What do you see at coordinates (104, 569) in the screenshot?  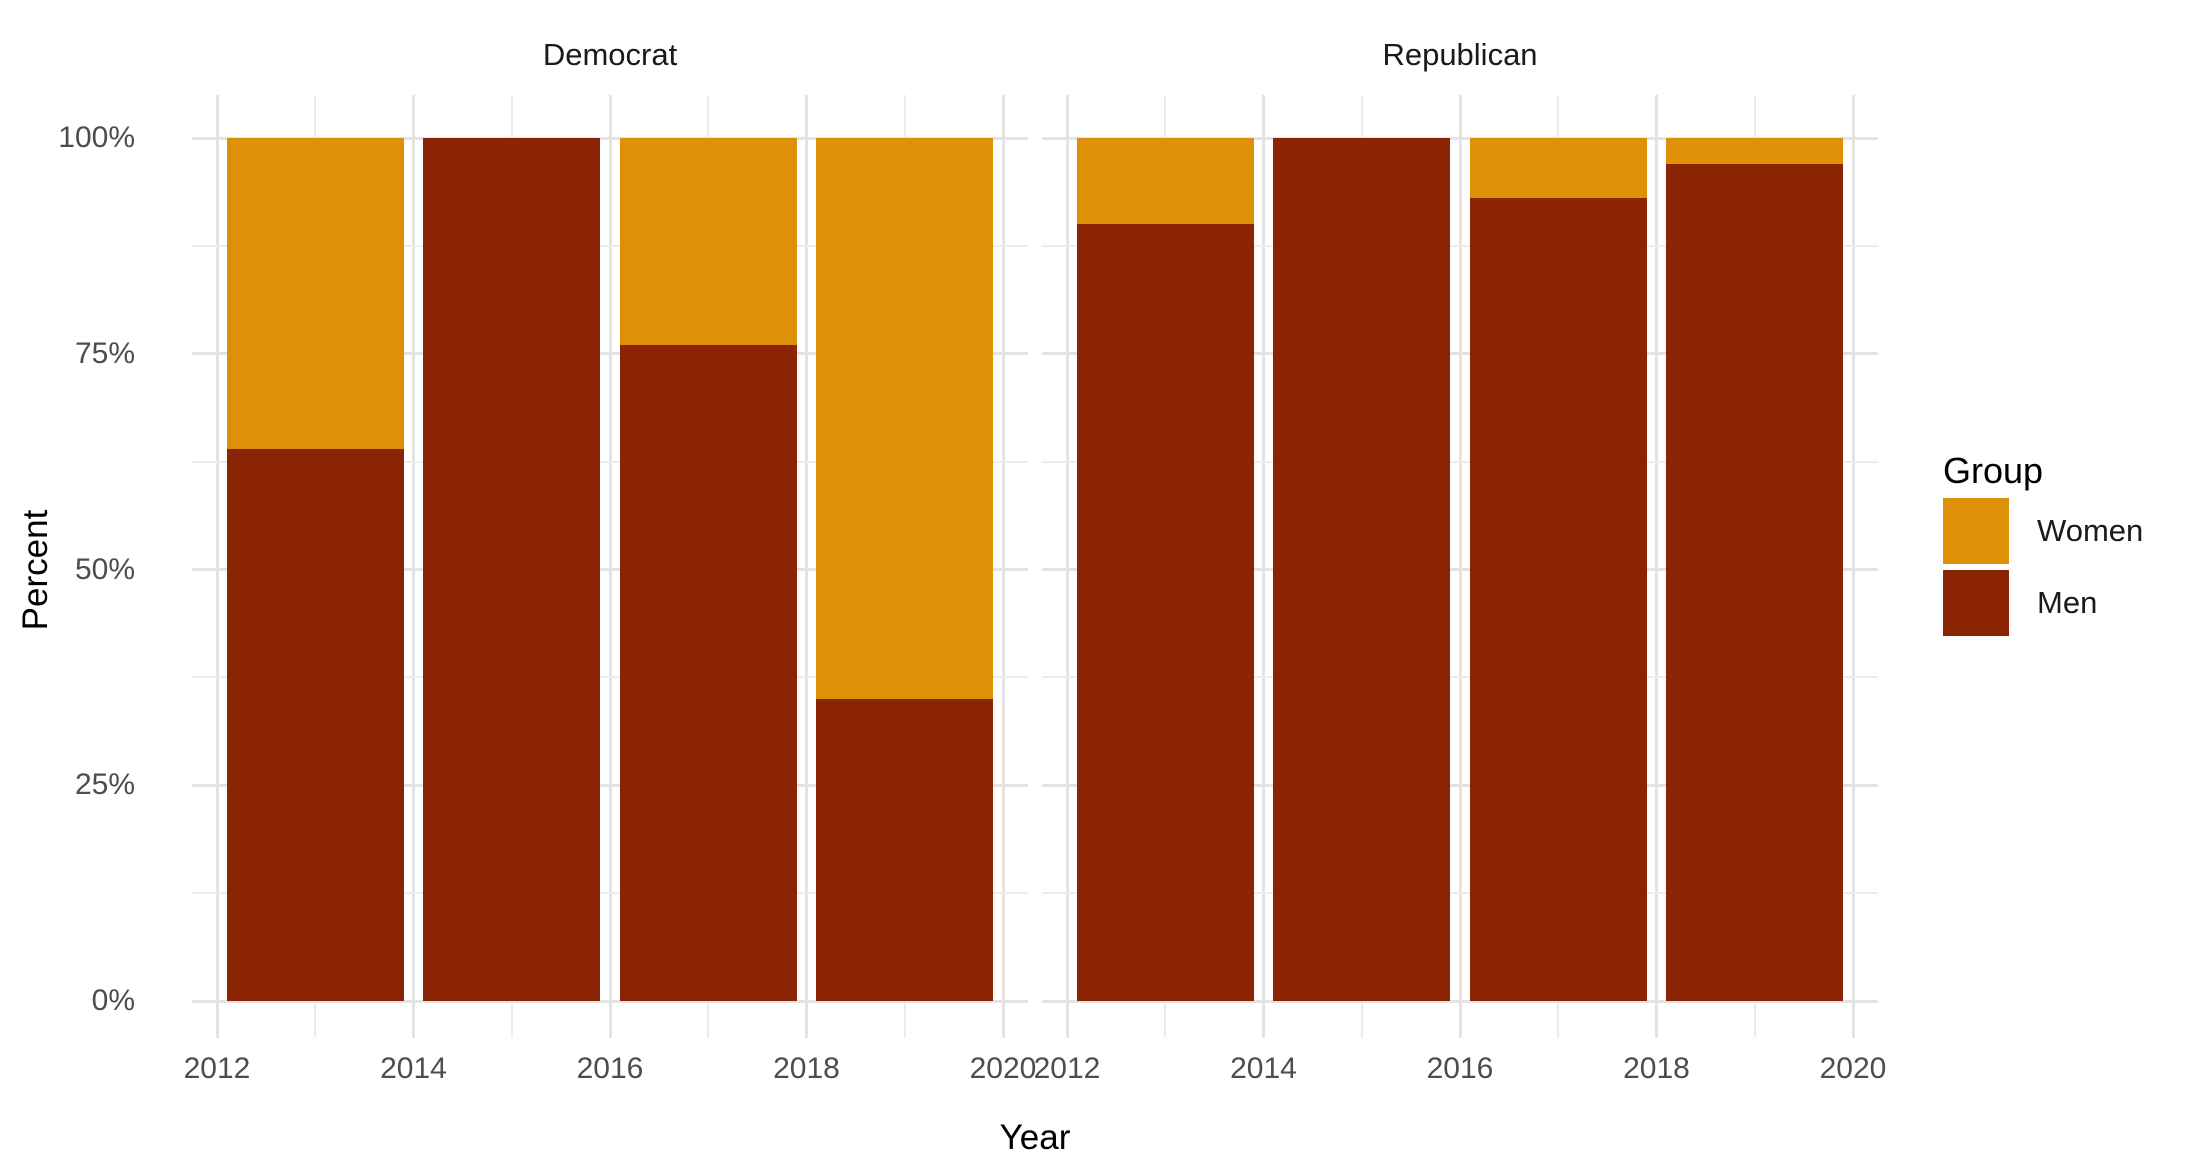 I see `y-axis-tick-label: 50%` at bounding box center [104, 569].